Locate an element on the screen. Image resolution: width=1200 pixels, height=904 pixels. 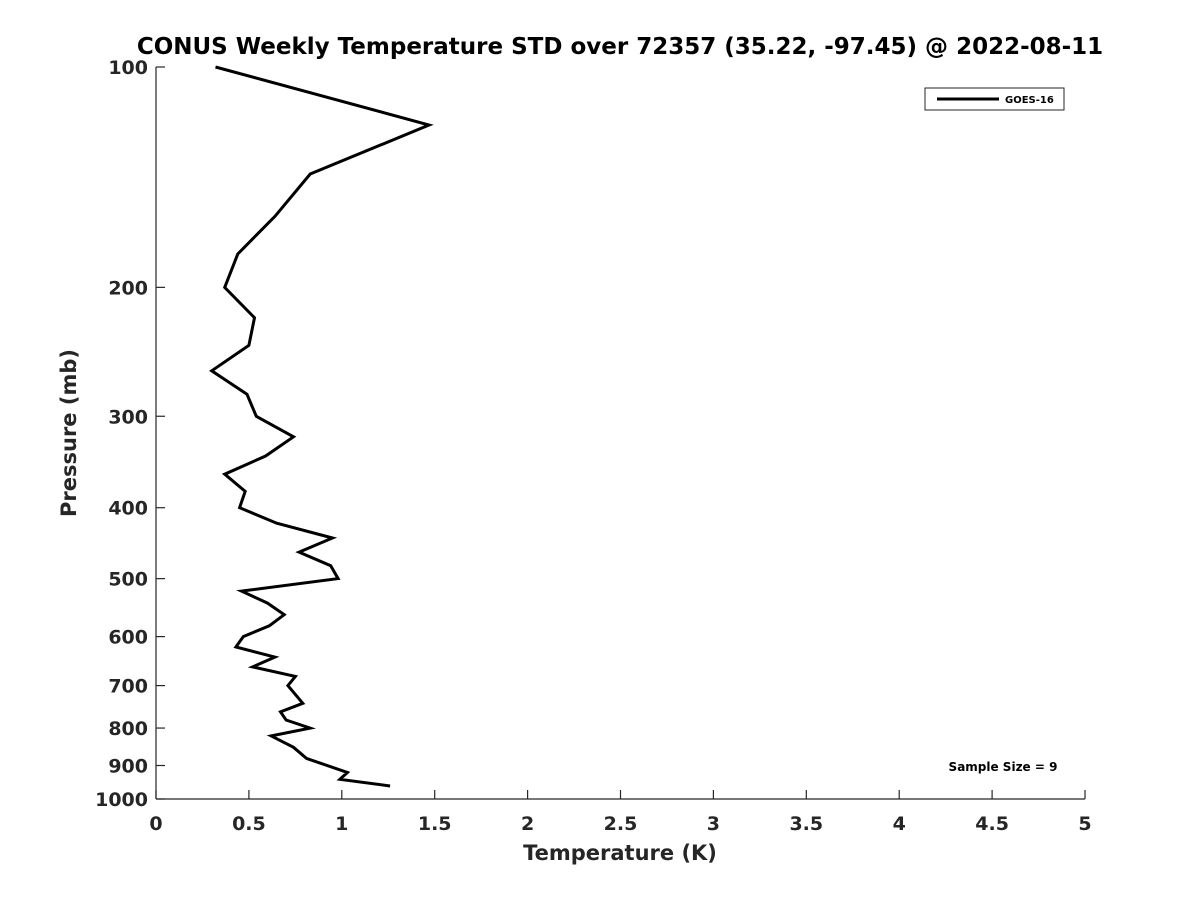
x-tick-label: 5 is located at coordinates (1084, 824).